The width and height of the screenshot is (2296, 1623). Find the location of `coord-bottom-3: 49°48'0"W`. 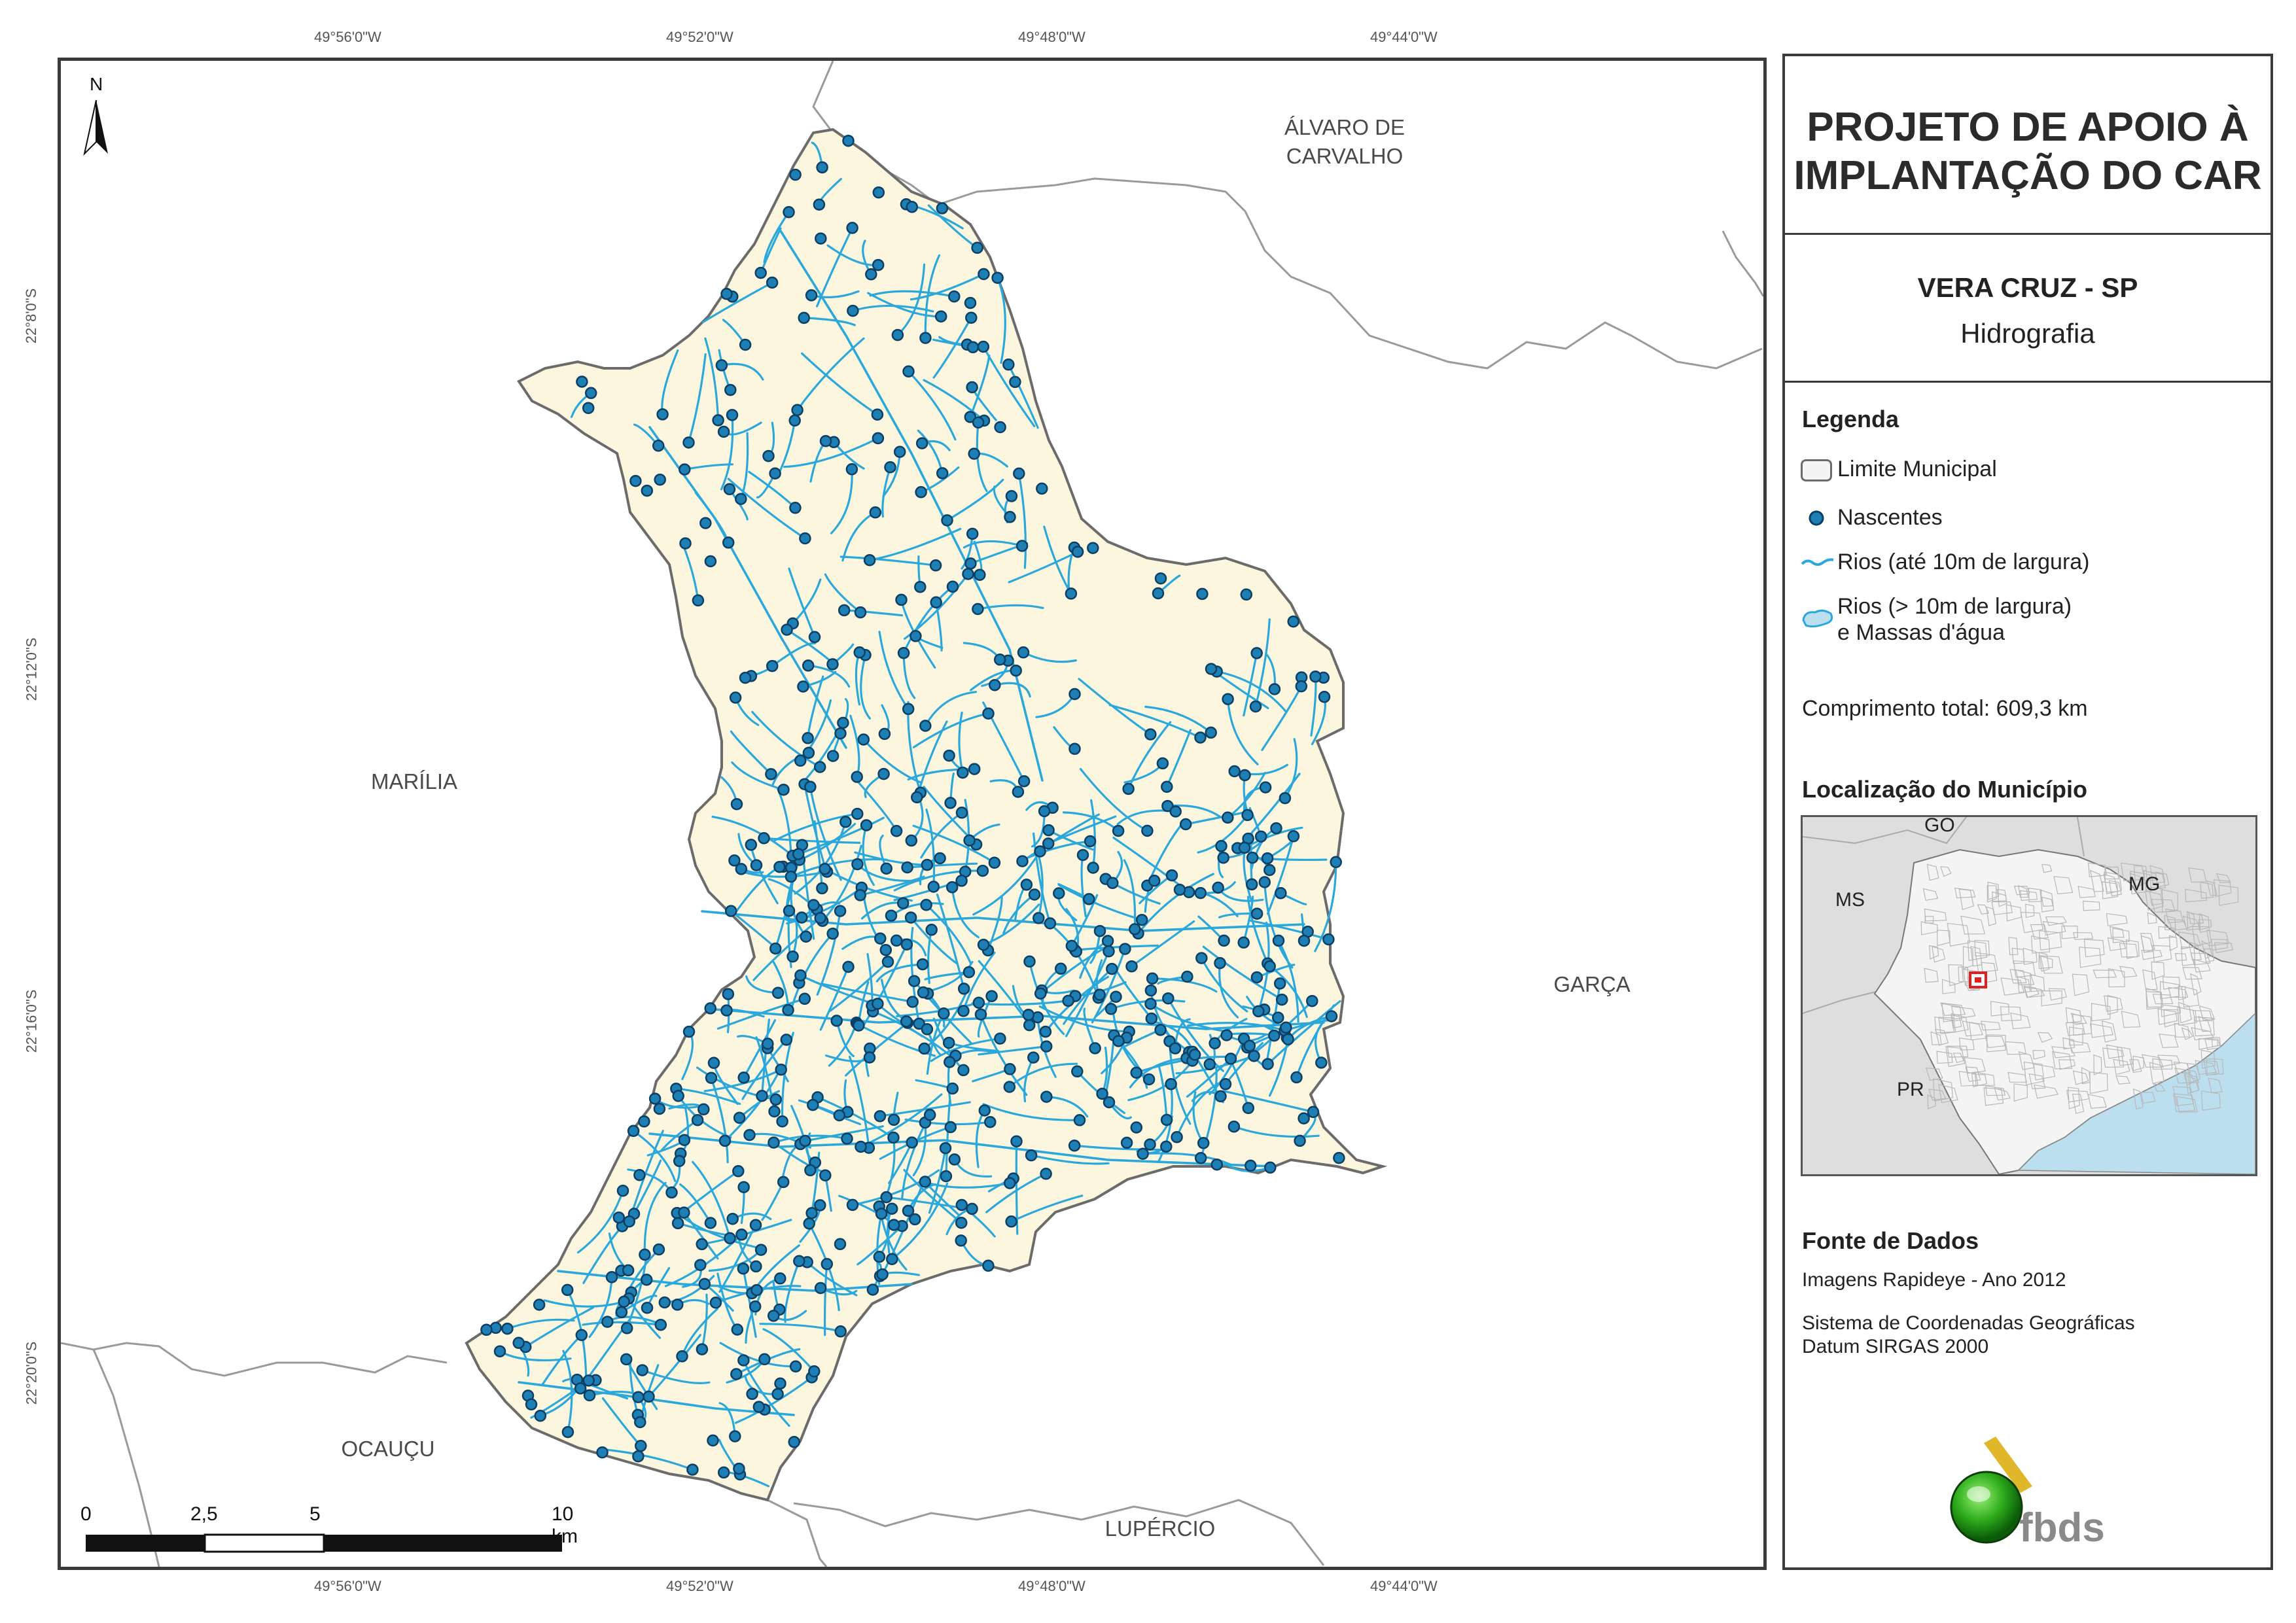

coord-bottom-3: 49°48'0"W is located at coordinates (1052, 1586).